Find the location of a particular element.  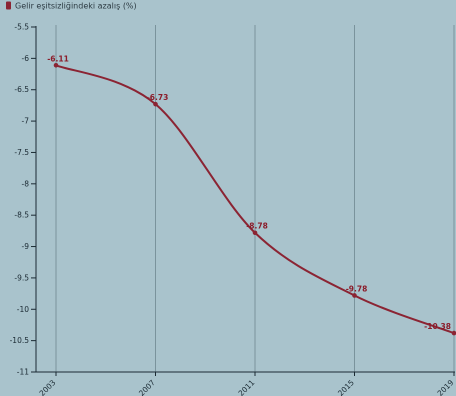

y-tick-label: -10 is located at coordinates (23, 309).